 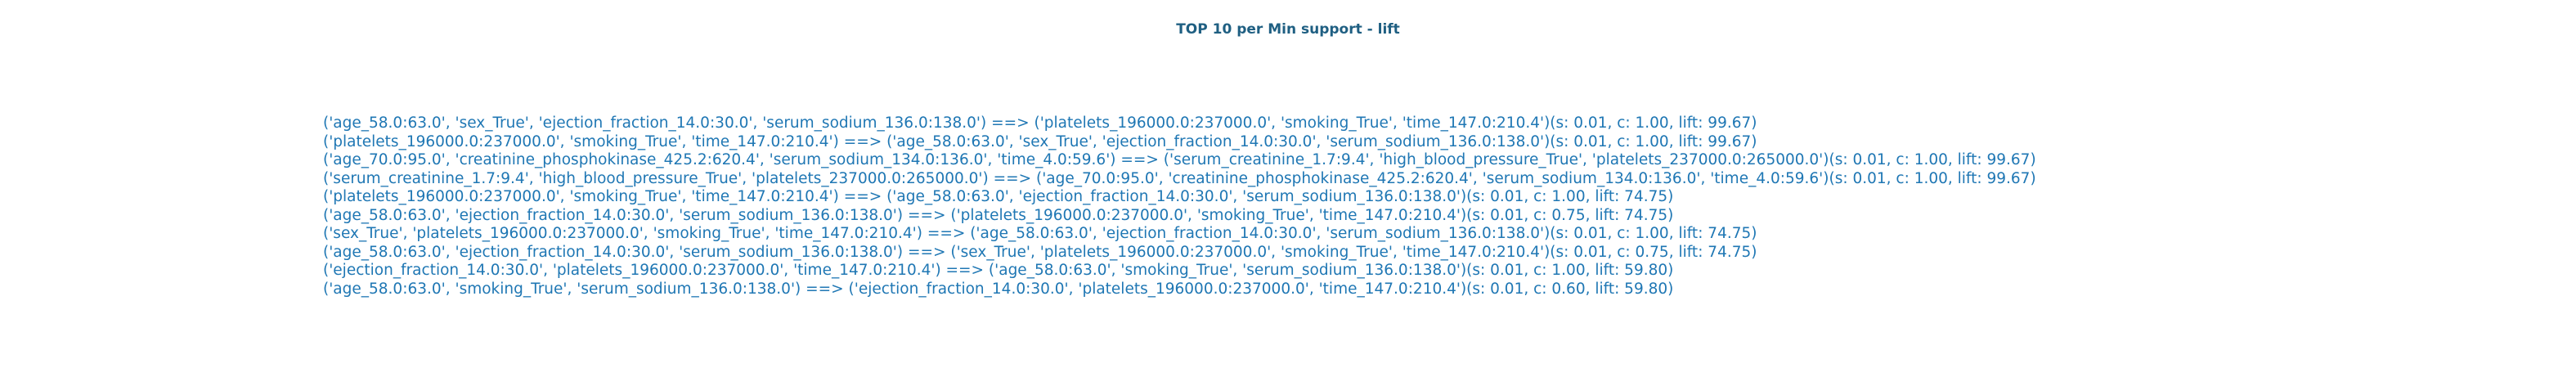 I want to click on figure-title: TOP 10 per Min support - lift, so click(x=1288, y=29).